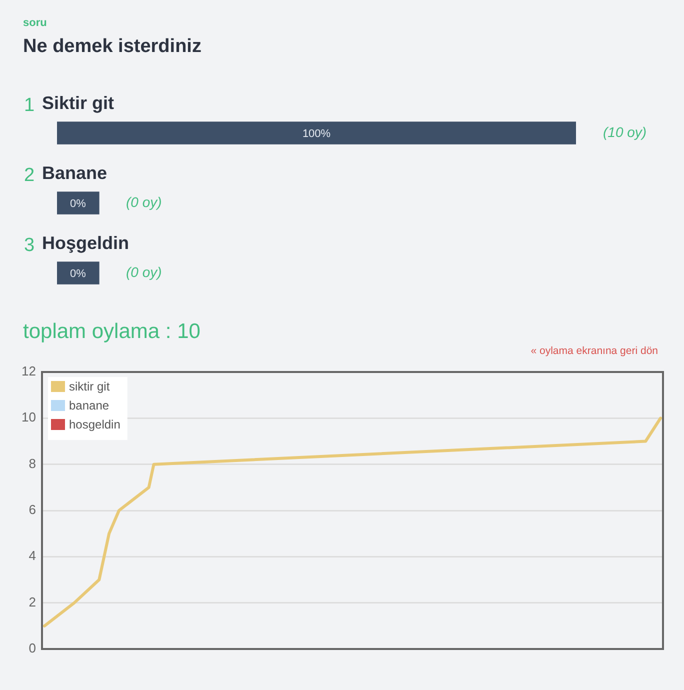 The image size is (684, 690). I want to click on y-tick-label: 12, so click(29, 371).